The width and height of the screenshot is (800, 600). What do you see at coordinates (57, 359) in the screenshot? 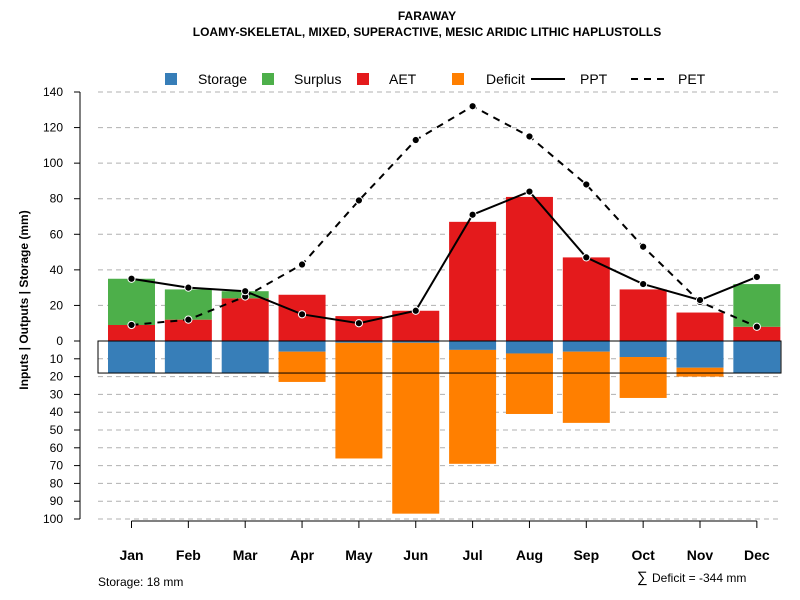
I see `y-tick-label: 10` at bounding box center [57, 359].